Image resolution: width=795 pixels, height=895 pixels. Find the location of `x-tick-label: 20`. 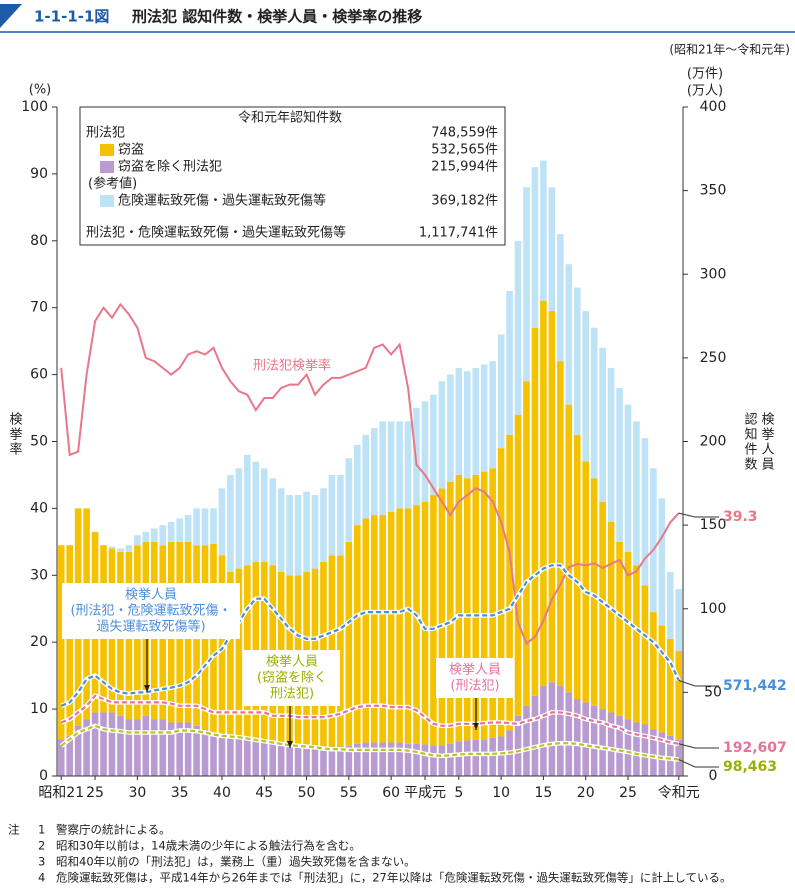

x-tick-label: 20 is located at coordinates (586, 793).